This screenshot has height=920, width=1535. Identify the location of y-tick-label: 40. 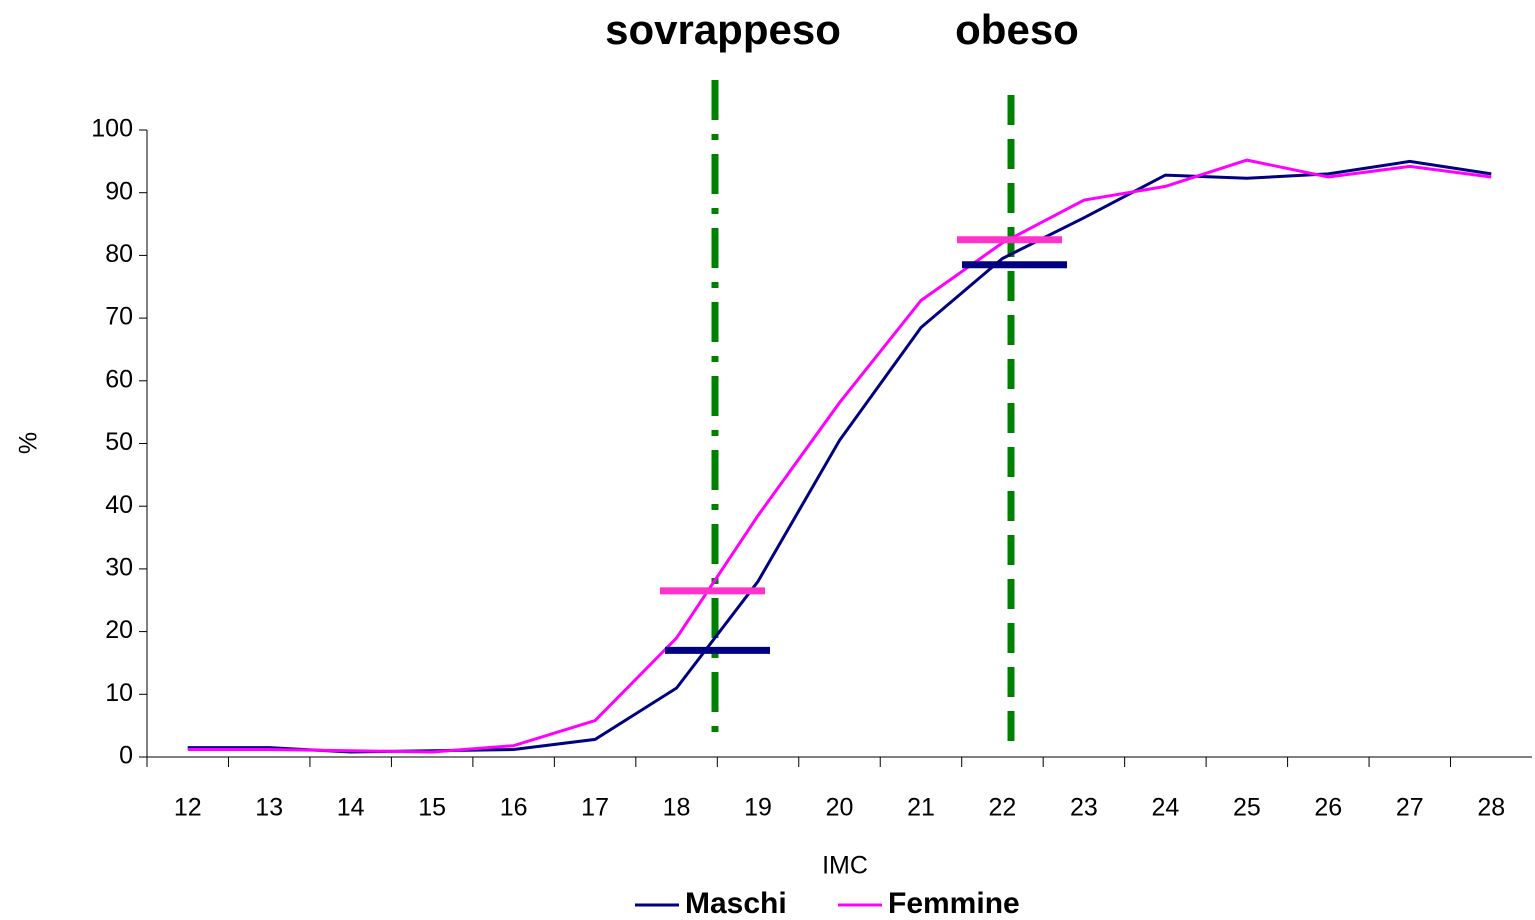
(119, 505).